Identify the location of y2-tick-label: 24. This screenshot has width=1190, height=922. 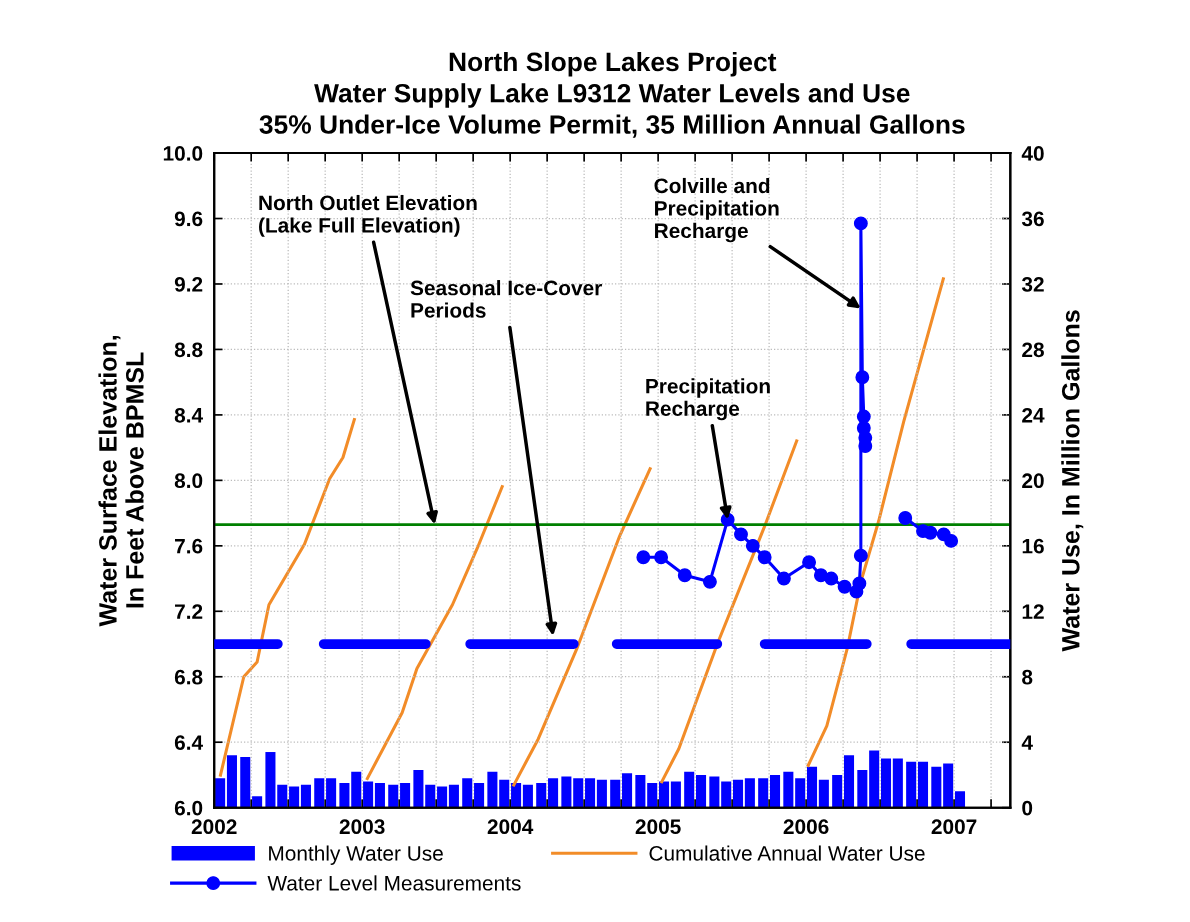
(1033, 415).